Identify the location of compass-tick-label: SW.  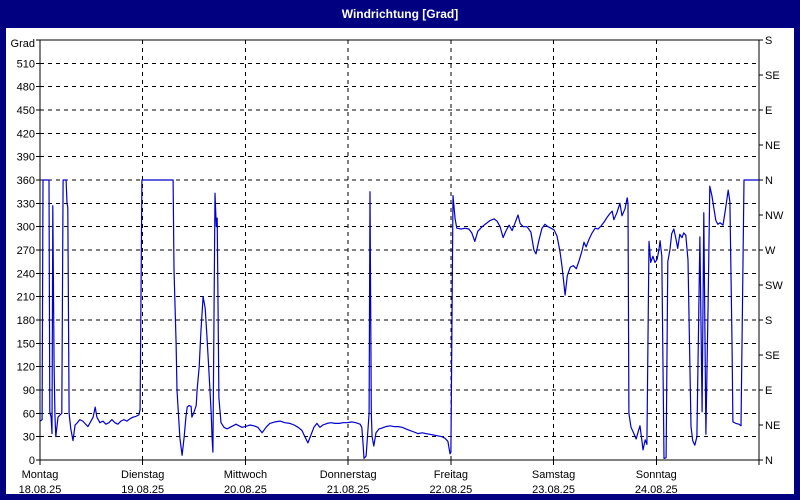
(774, 286).